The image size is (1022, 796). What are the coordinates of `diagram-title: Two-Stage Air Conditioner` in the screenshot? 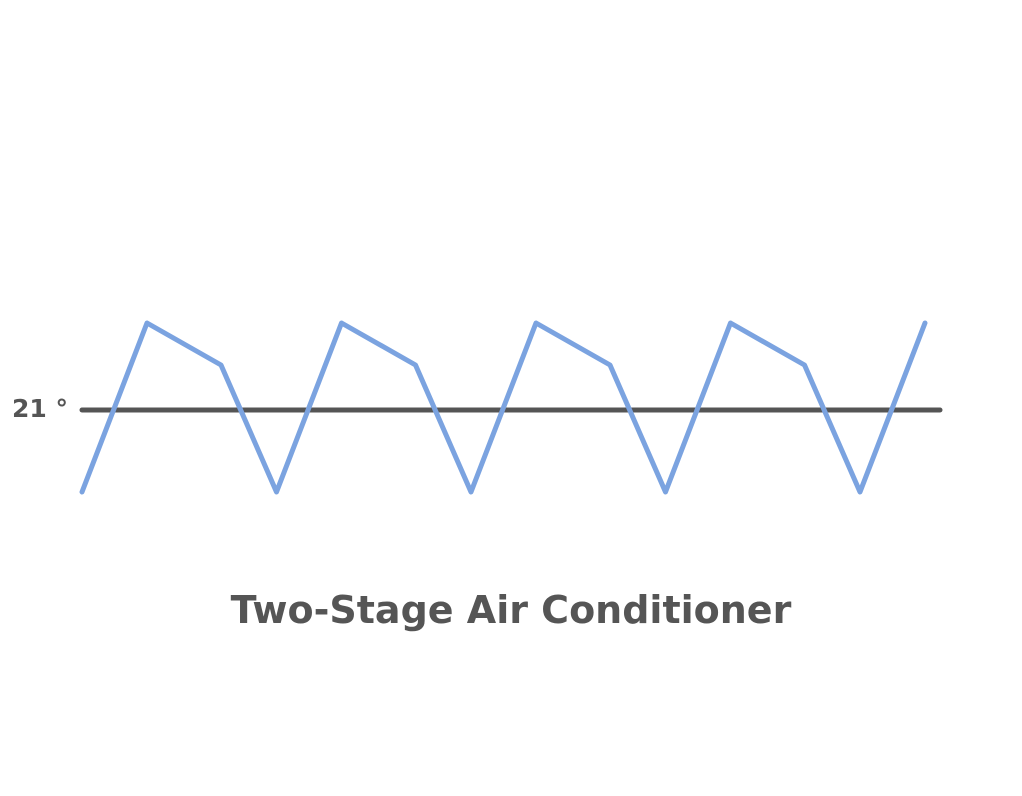 It's located at (511, 610).